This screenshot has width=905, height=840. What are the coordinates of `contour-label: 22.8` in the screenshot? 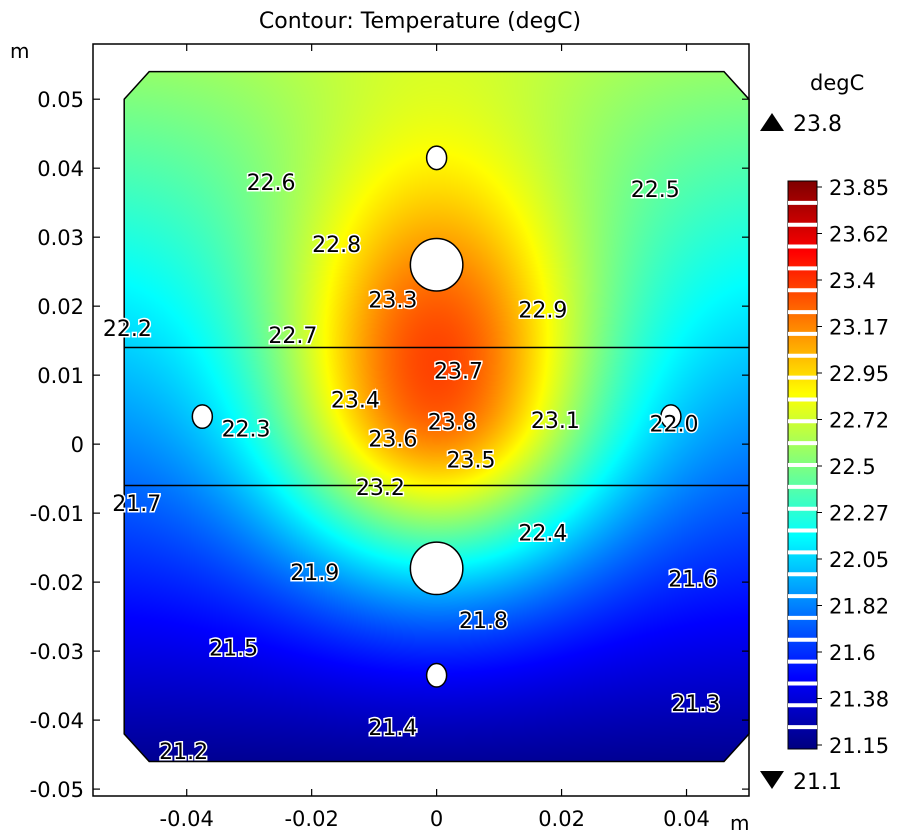 It's located at (336, 245).